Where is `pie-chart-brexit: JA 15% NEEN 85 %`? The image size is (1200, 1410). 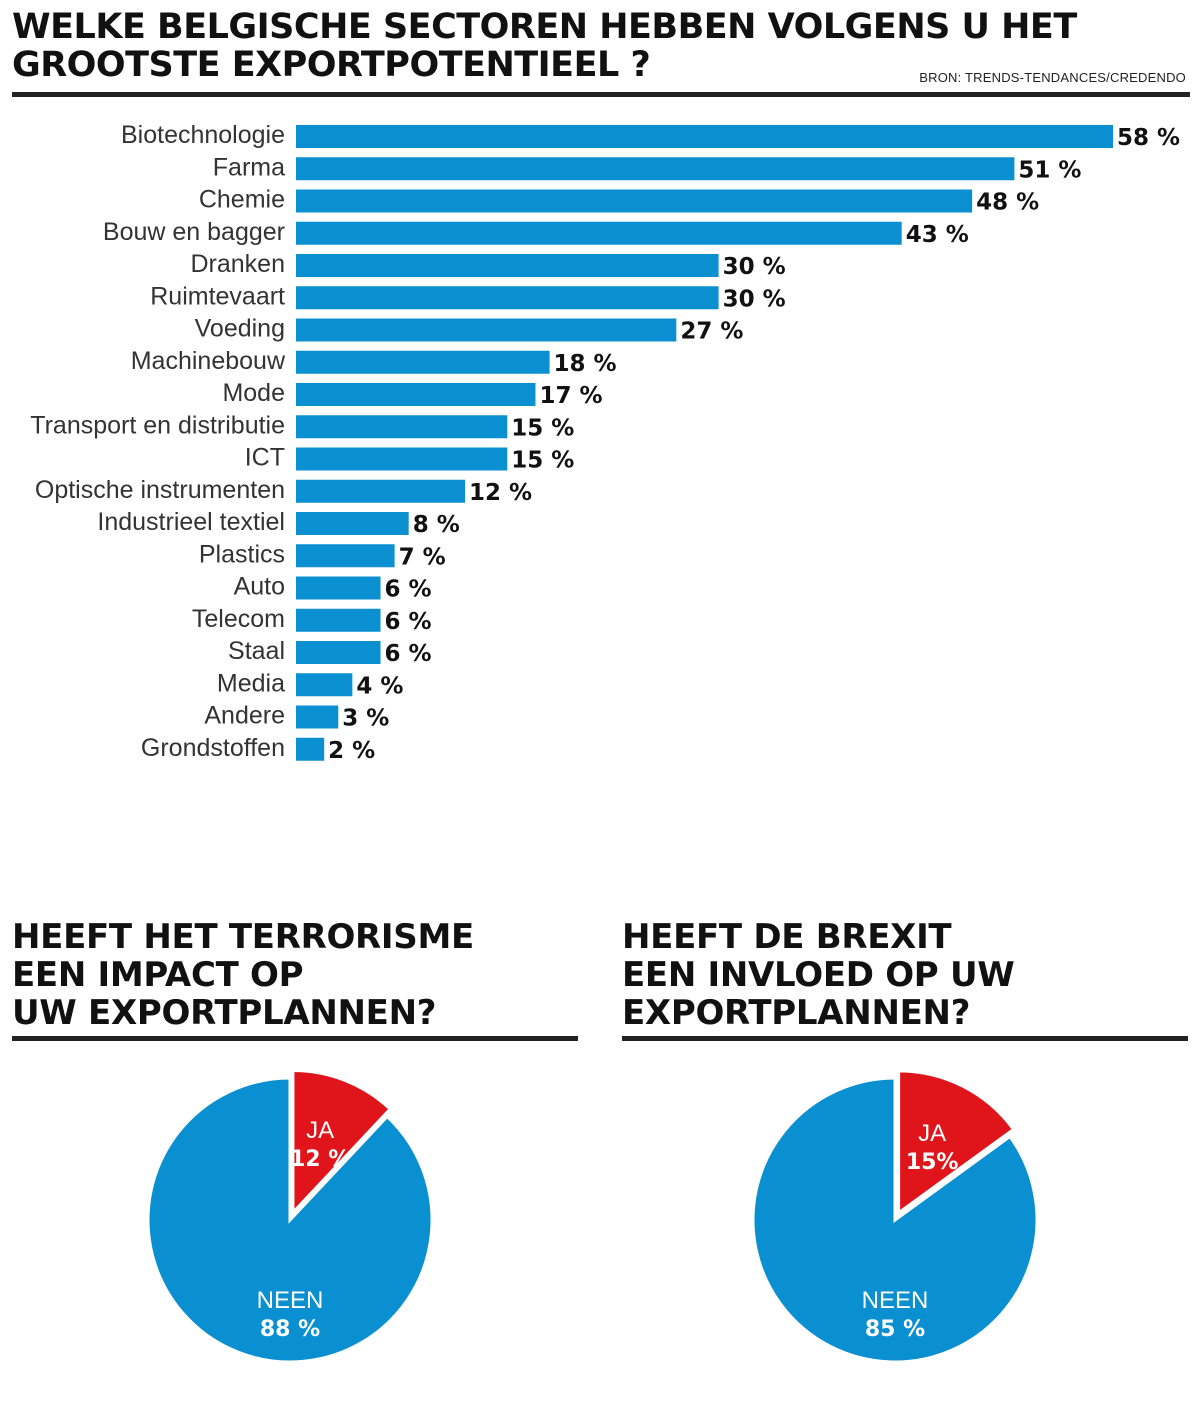
pie-chart-brexit: JA 15% NEEN 85 % is located at coordinates (895, 1216).